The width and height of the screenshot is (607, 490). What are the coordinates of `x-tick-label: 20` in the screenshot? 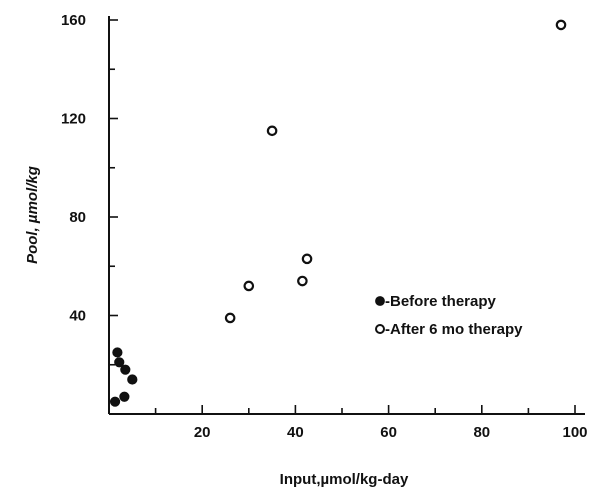 It's located at (202, 432).